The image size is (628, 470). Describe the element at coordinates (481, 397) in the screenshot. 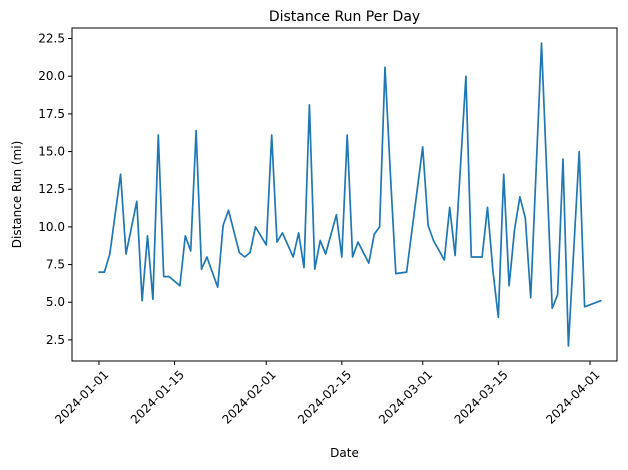

I see `x-tick-label: 2024-03-15` at that location.